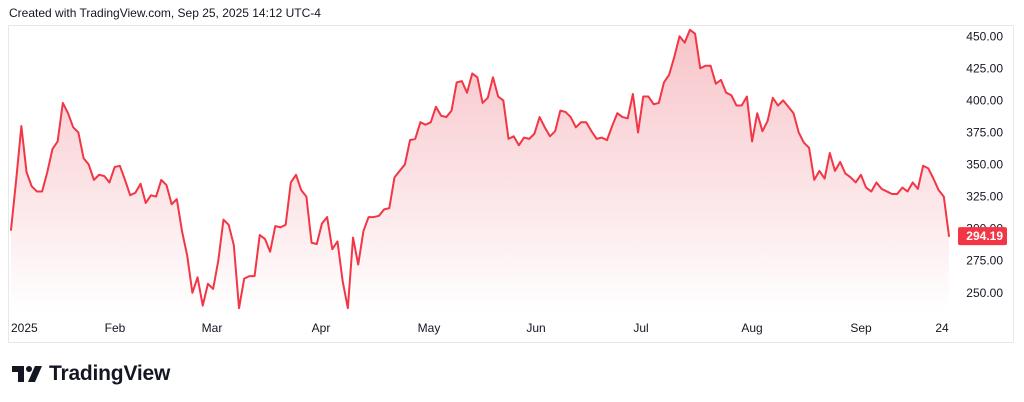 Image resolution: width=1024 pixels, height=402 pixels. What do you see at coordinates (984, 100) in the screenshot?
I see `y-tick-label: 400.00` at bounding box center [984, 100].